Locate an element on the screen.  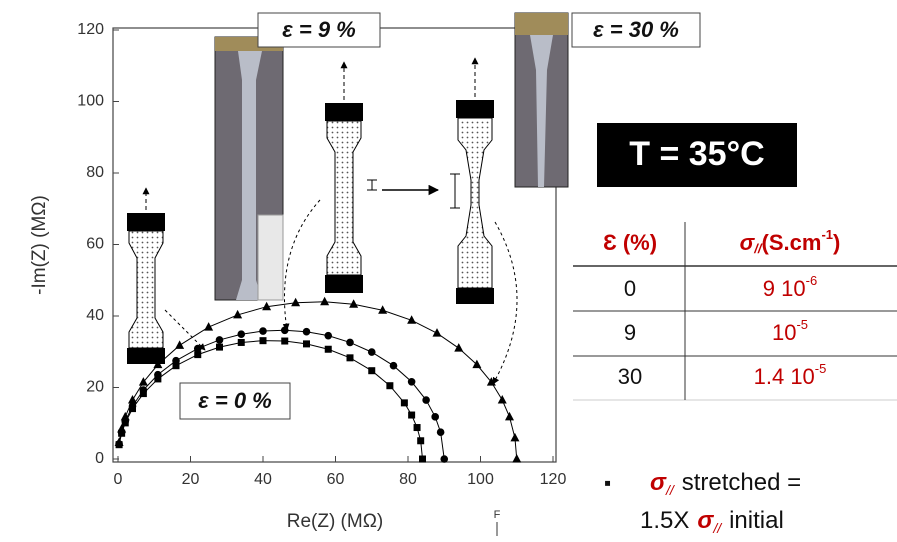
table-cell: 1.4 10-5 is located at coordinates (790, 374).